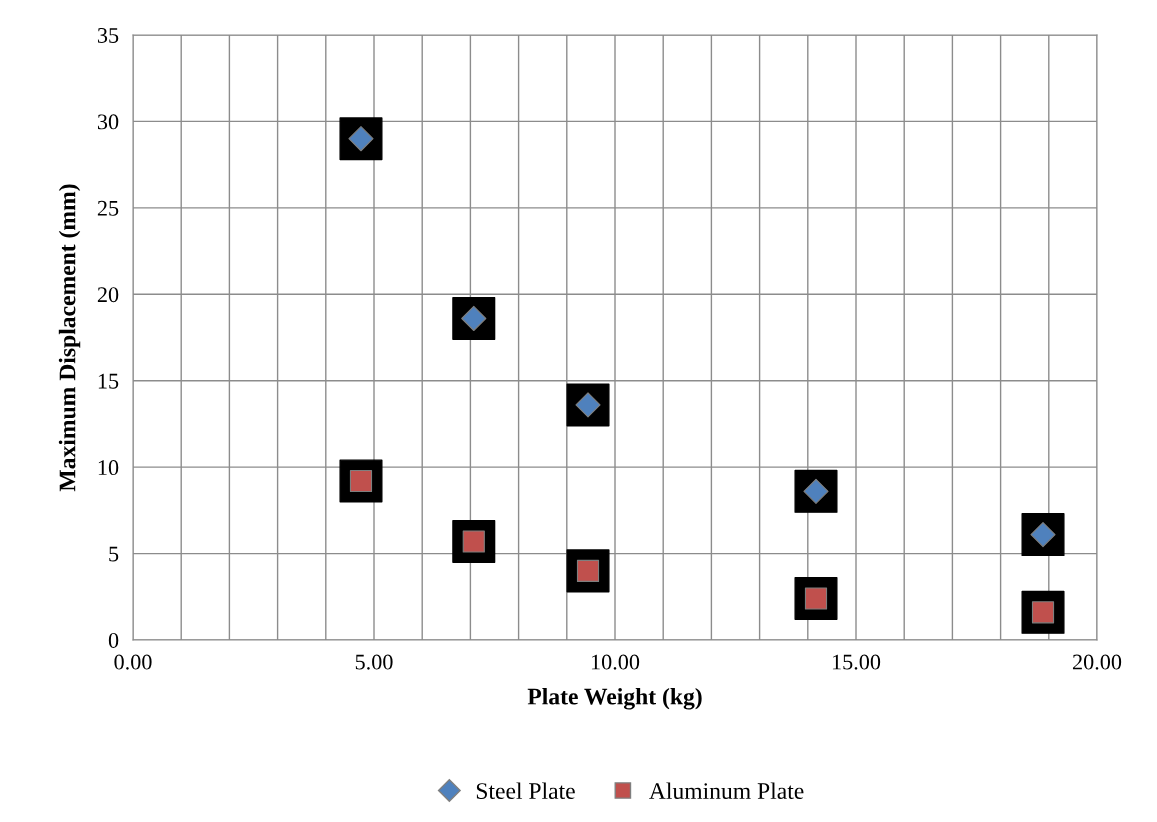 The image size is (1157, 822). What do you see at coordinates (108, 35) in the screenshot?
I see `y-tick-label: 35` at bounding box center [108, 35].